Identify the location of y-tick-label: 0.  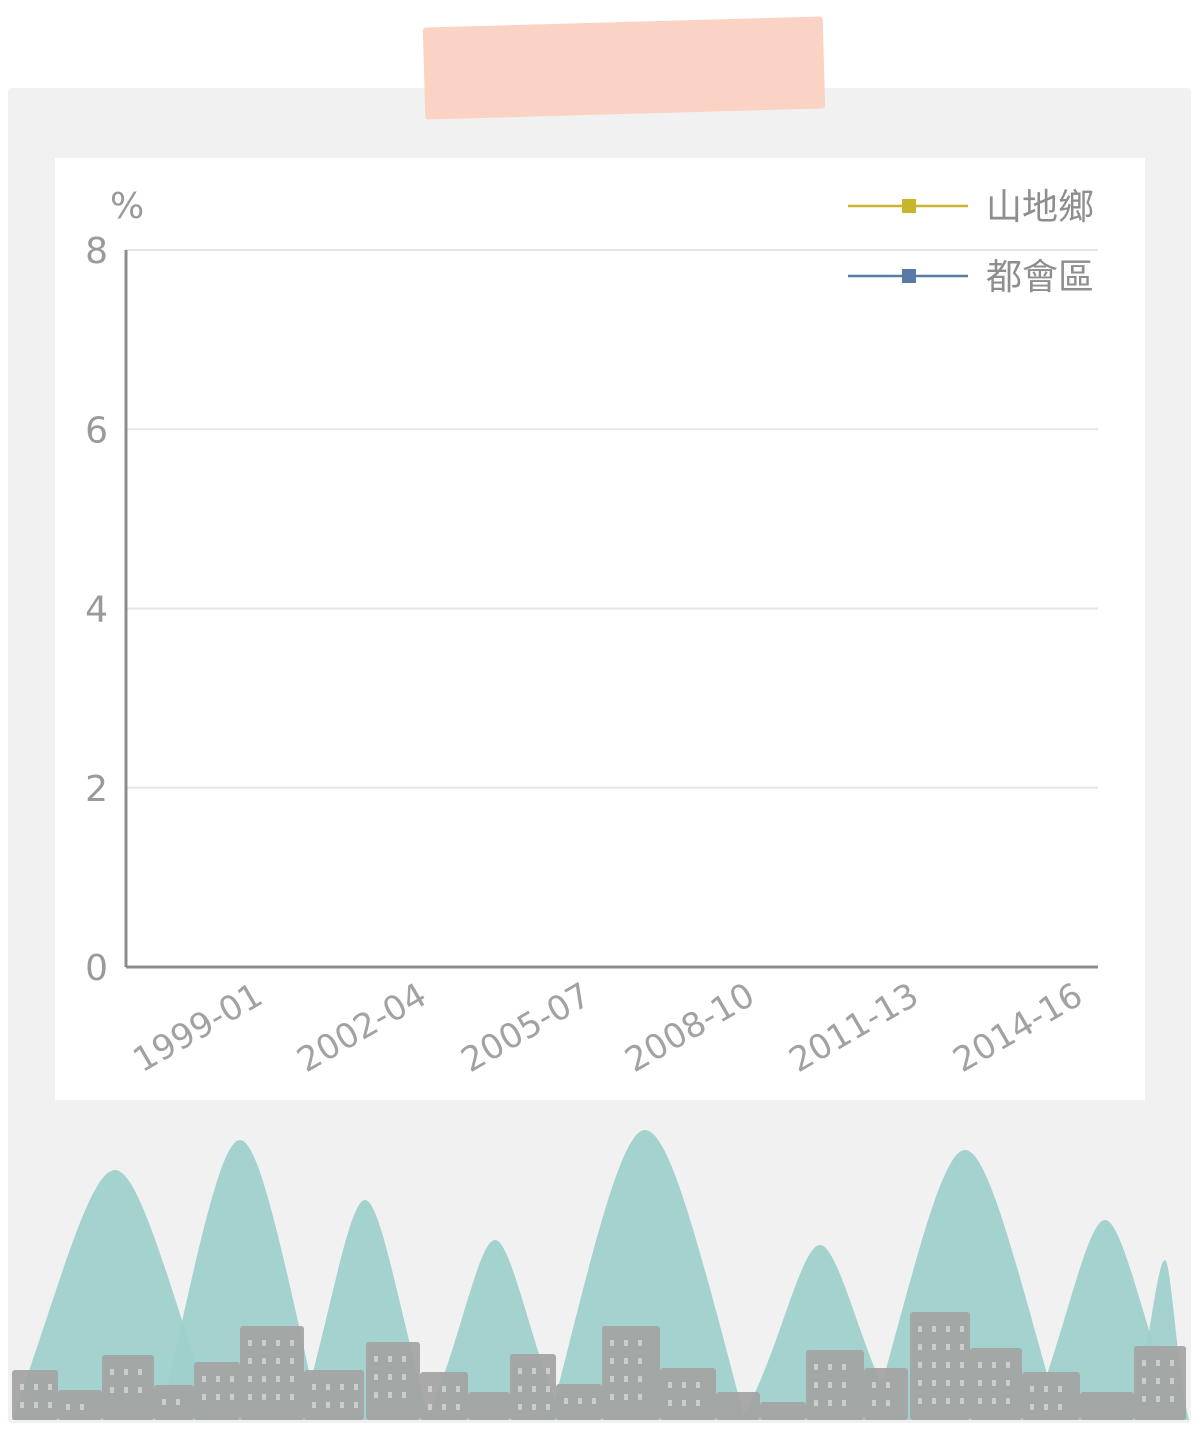
(96, 968).